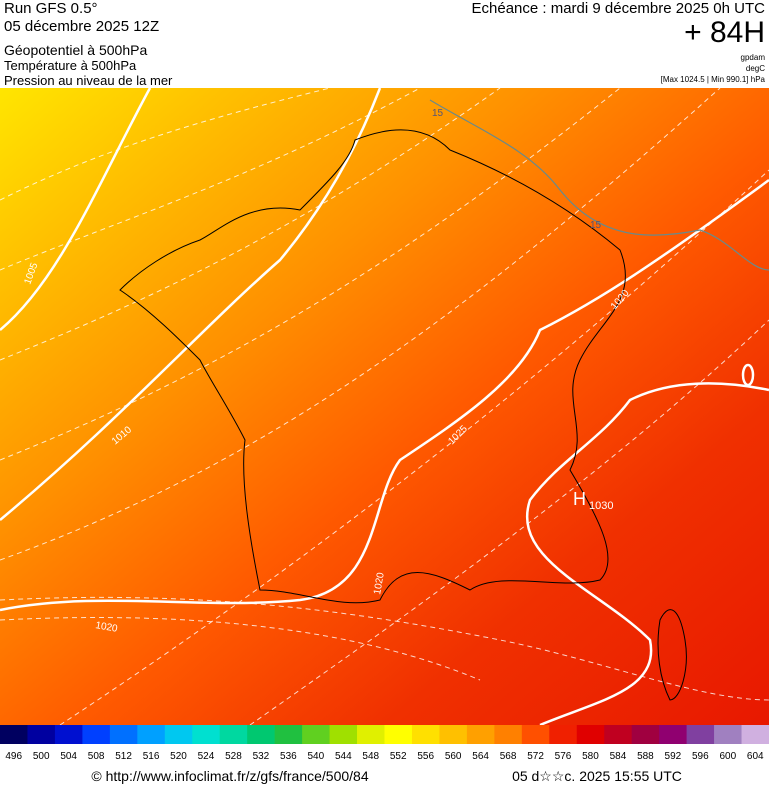 Image resolution: width=769 pixels, height=791 pixels. What do you see at coordinates (579, 499) in the screenshot?
I see `high-letter: H` at bounding box center [579, 499].